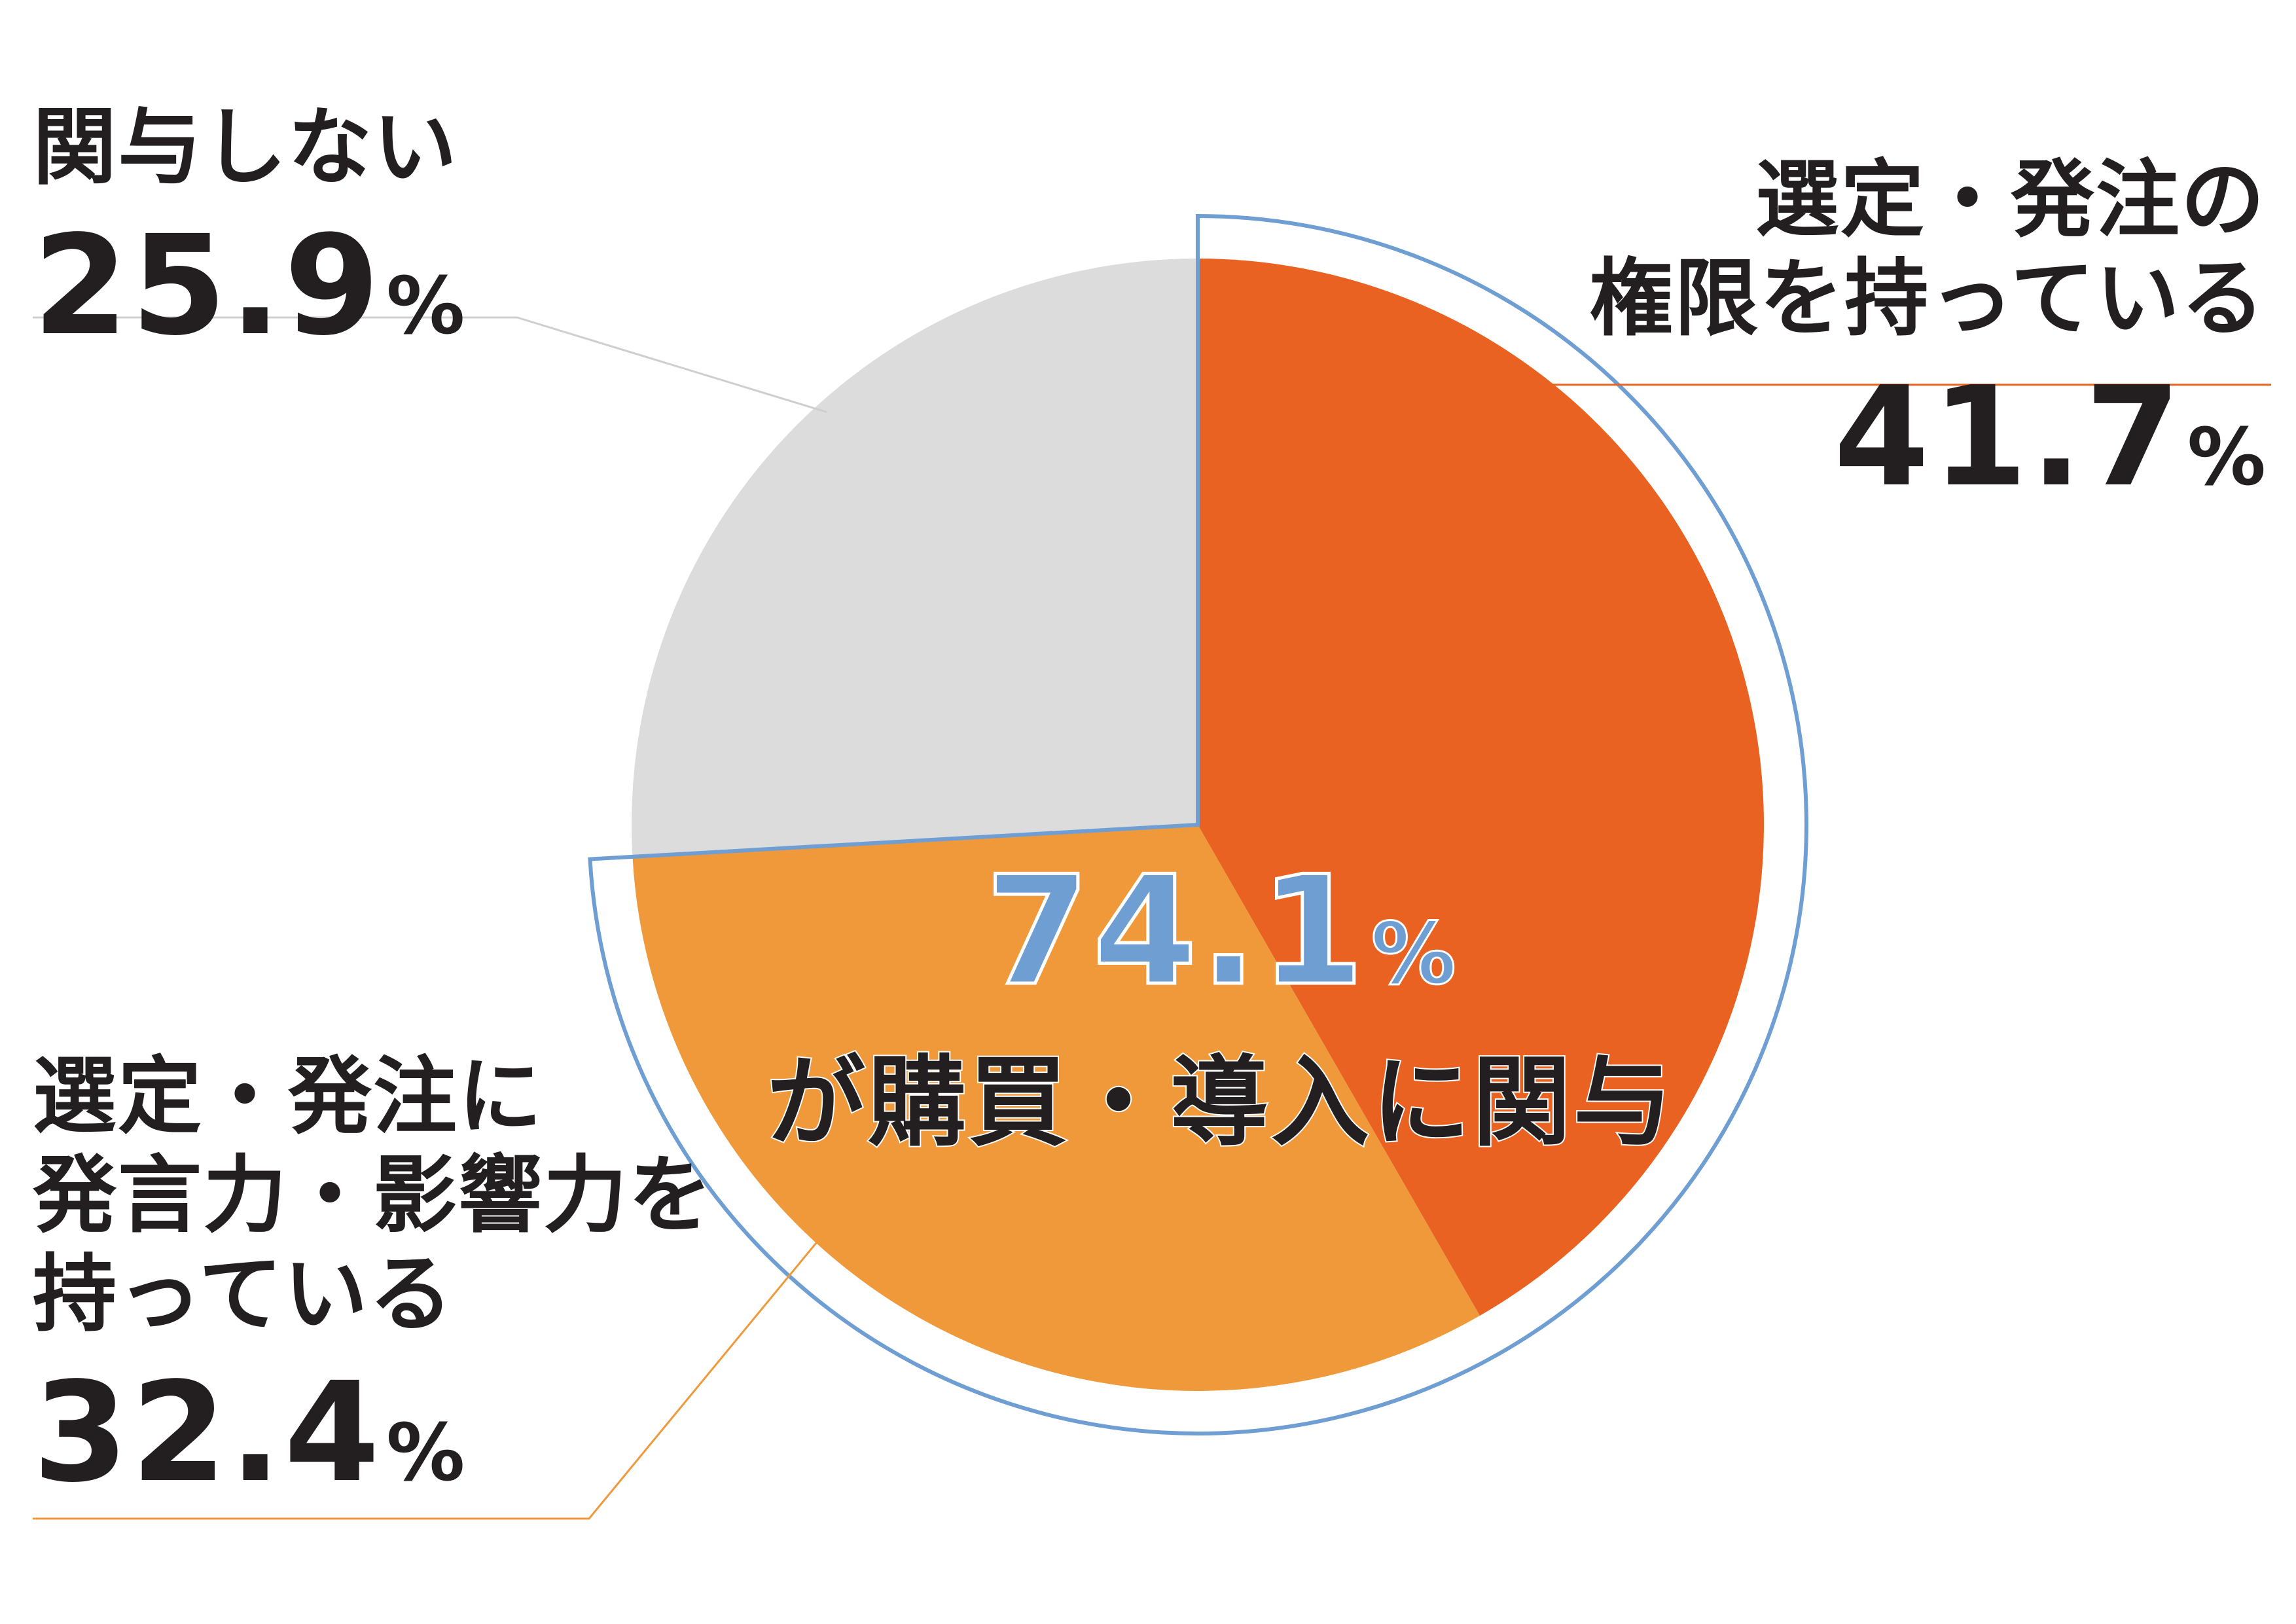  What do you see at coordinates (1221, 932) in the screenshot?
I see `combined-share-value: 74.1%` at bounding box center [1221, 932].